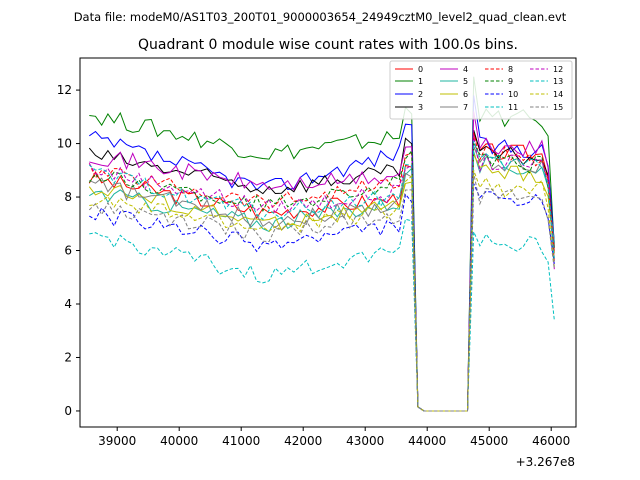 The width and height of the screenshot is (640, 480). Describe the element at coordinates (513, 107) in the screenshot. I see `legend-label-11: 11` at that location.